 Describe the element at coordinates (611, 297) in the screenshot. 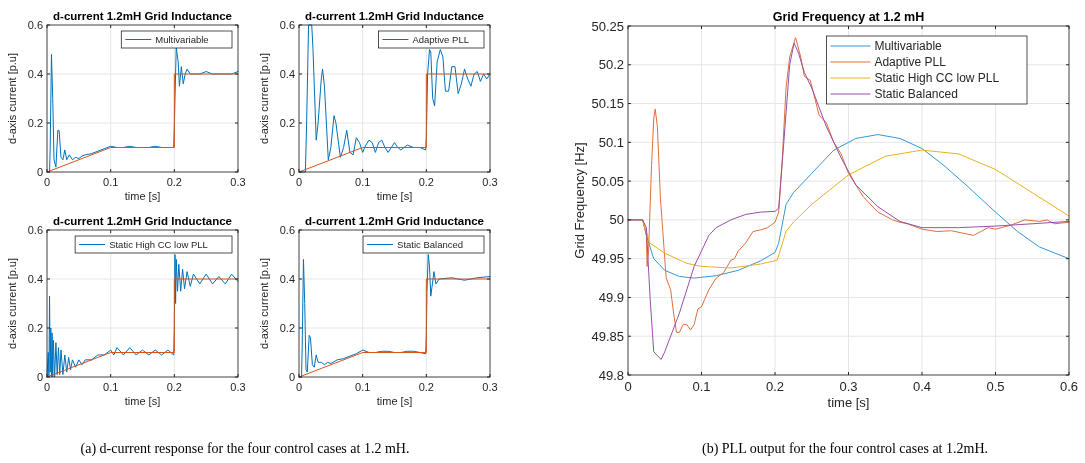

I see `y-tick-label: 49.9` at that location.